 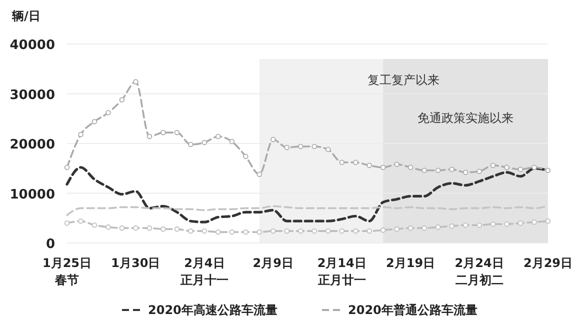 I want to click on y-axis-title: 辆/日, so click(x=25, y=16).